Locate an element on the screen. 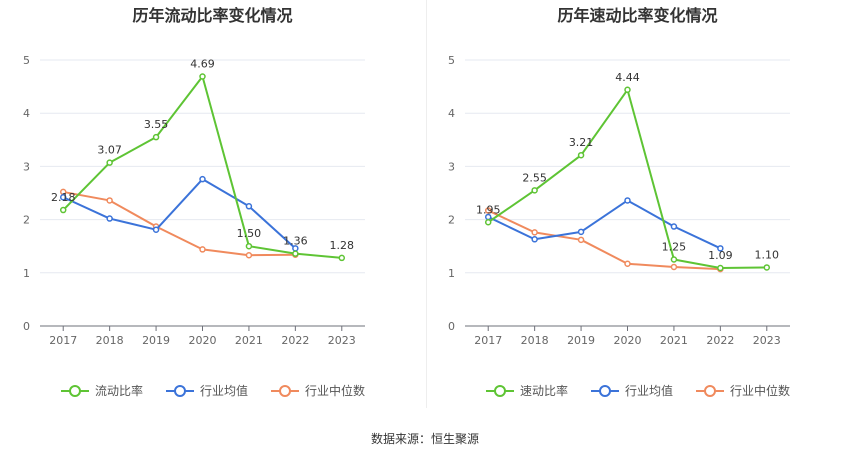 The image size is (850, 459). chart-title: 历年速动比率变化情况 is located at coordinates (637, 15).